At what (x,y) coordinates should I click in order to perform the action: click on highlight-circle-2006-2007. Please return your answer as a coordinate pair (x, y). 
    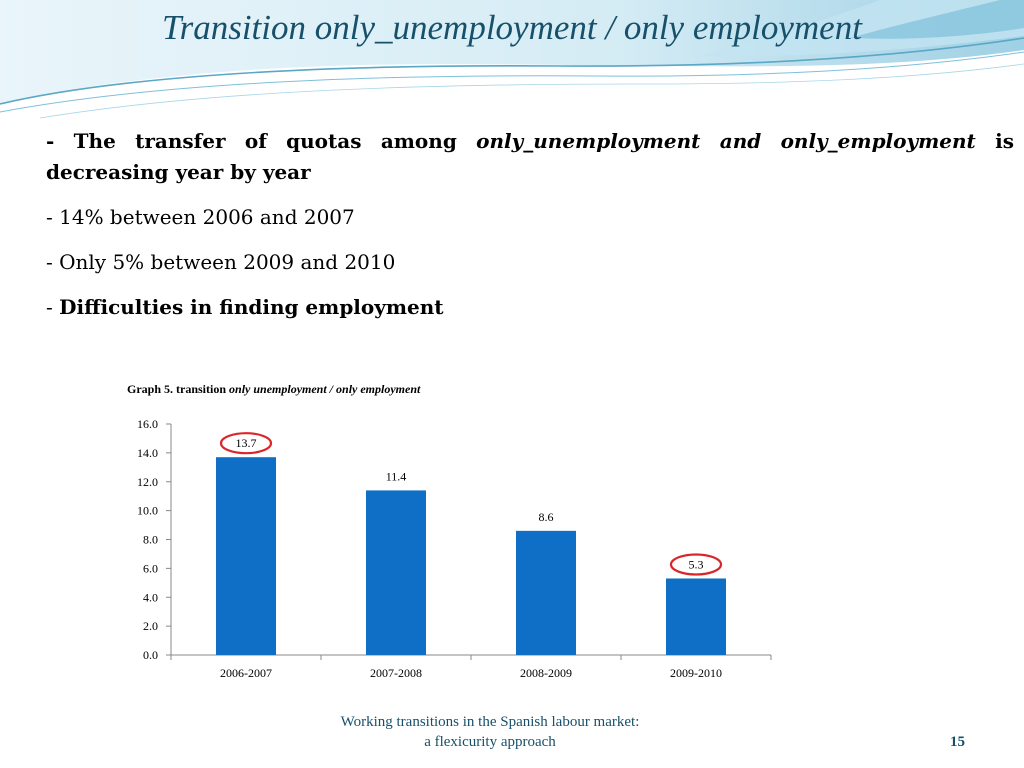
    Looking at the image, I should click on (246, 443).